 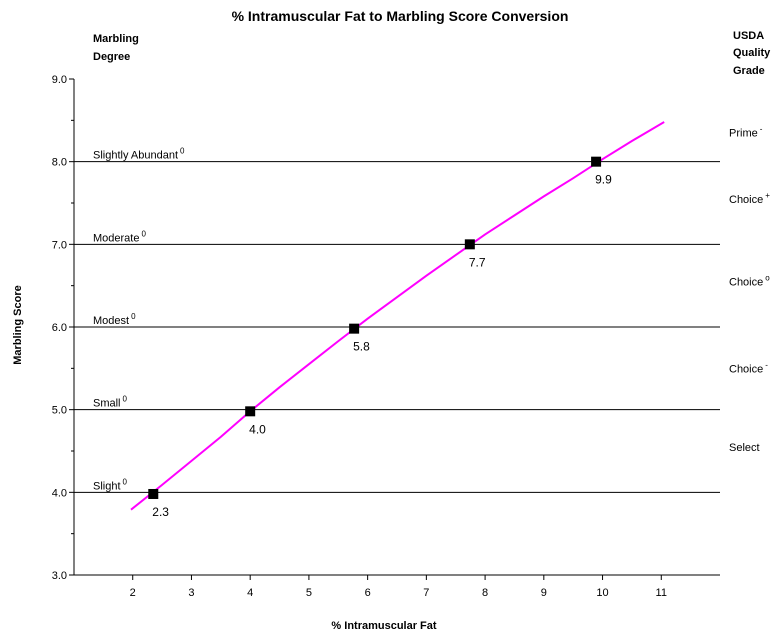 I want to click on x-tick-label: 2, so click(x=133, y=593).